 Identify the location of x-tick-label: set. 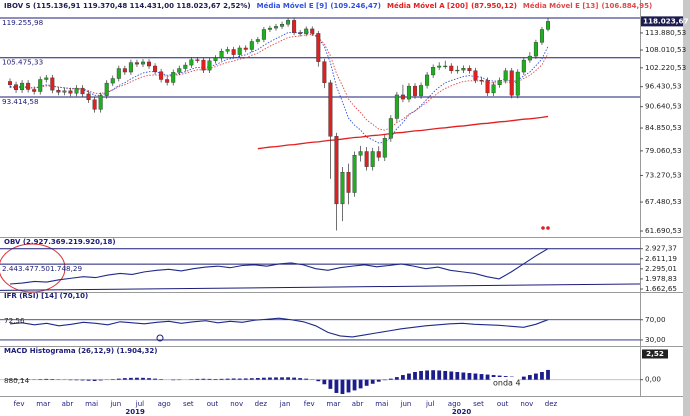
(478, 404).